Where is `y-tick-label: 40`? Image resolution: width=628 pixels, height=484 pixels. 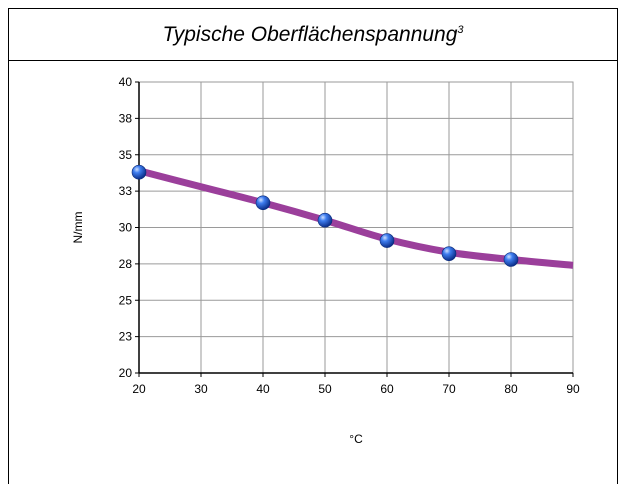 y-tick-label: 40 is located at coordinates (126, 82).